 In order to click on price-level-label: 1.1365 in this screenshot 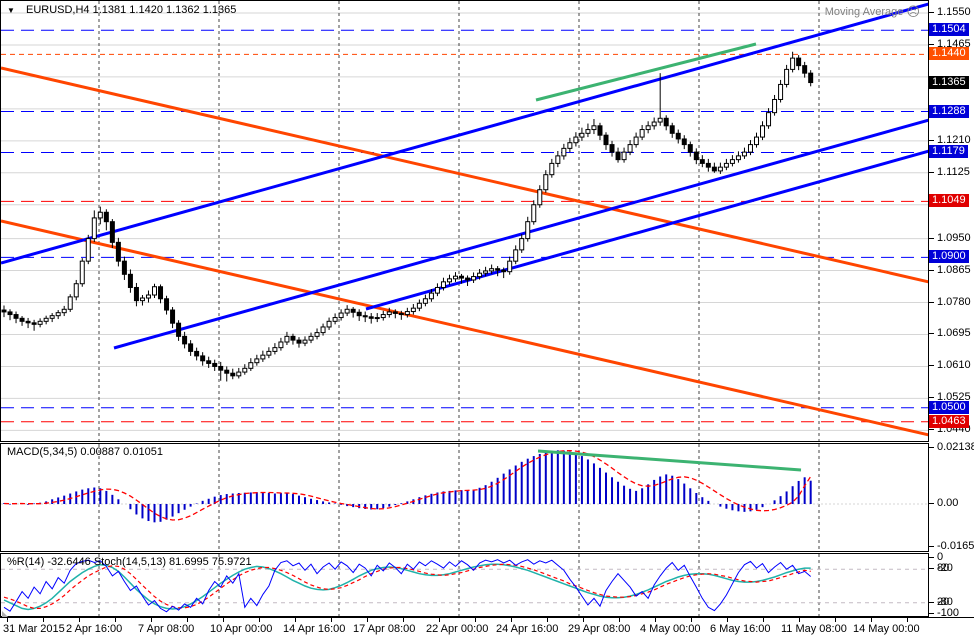, I will do `click(949, 82)`.